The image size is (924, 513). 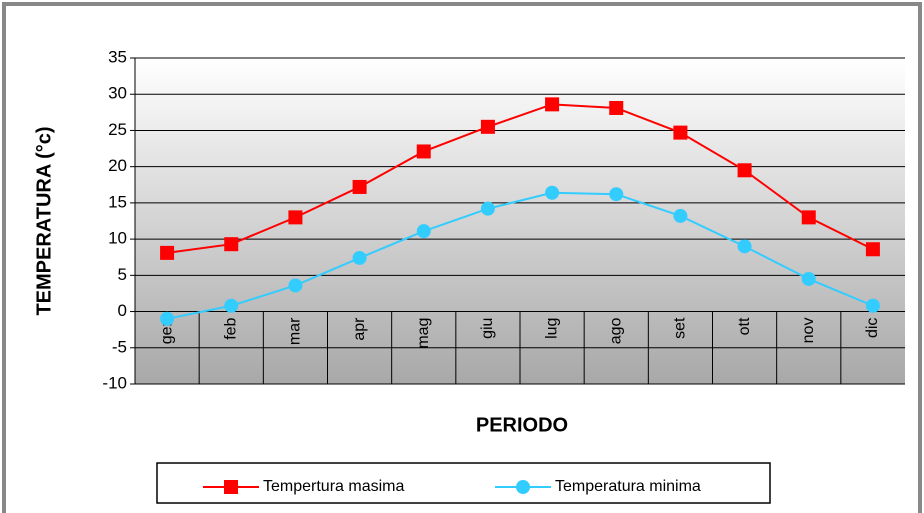 What do you see at coordinates (680, 328) in the screenshot?
I see `x-tick-label: set` at bounding box center [680, 328].